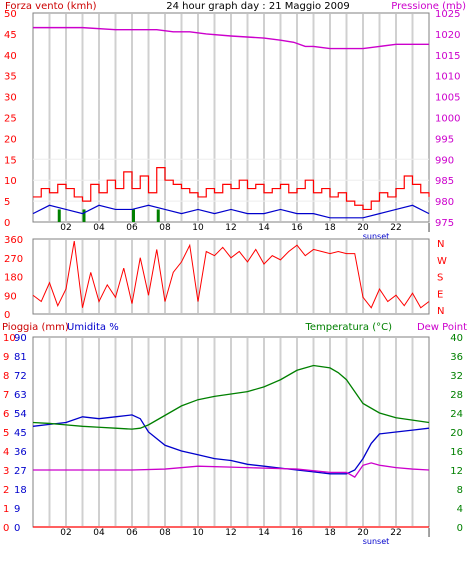 The height and width of the screenshot is (564, 467). What do you see at coordinates (231, 444) in the screenshot?
I see `humidity-line` at bounding box center [231, 444].